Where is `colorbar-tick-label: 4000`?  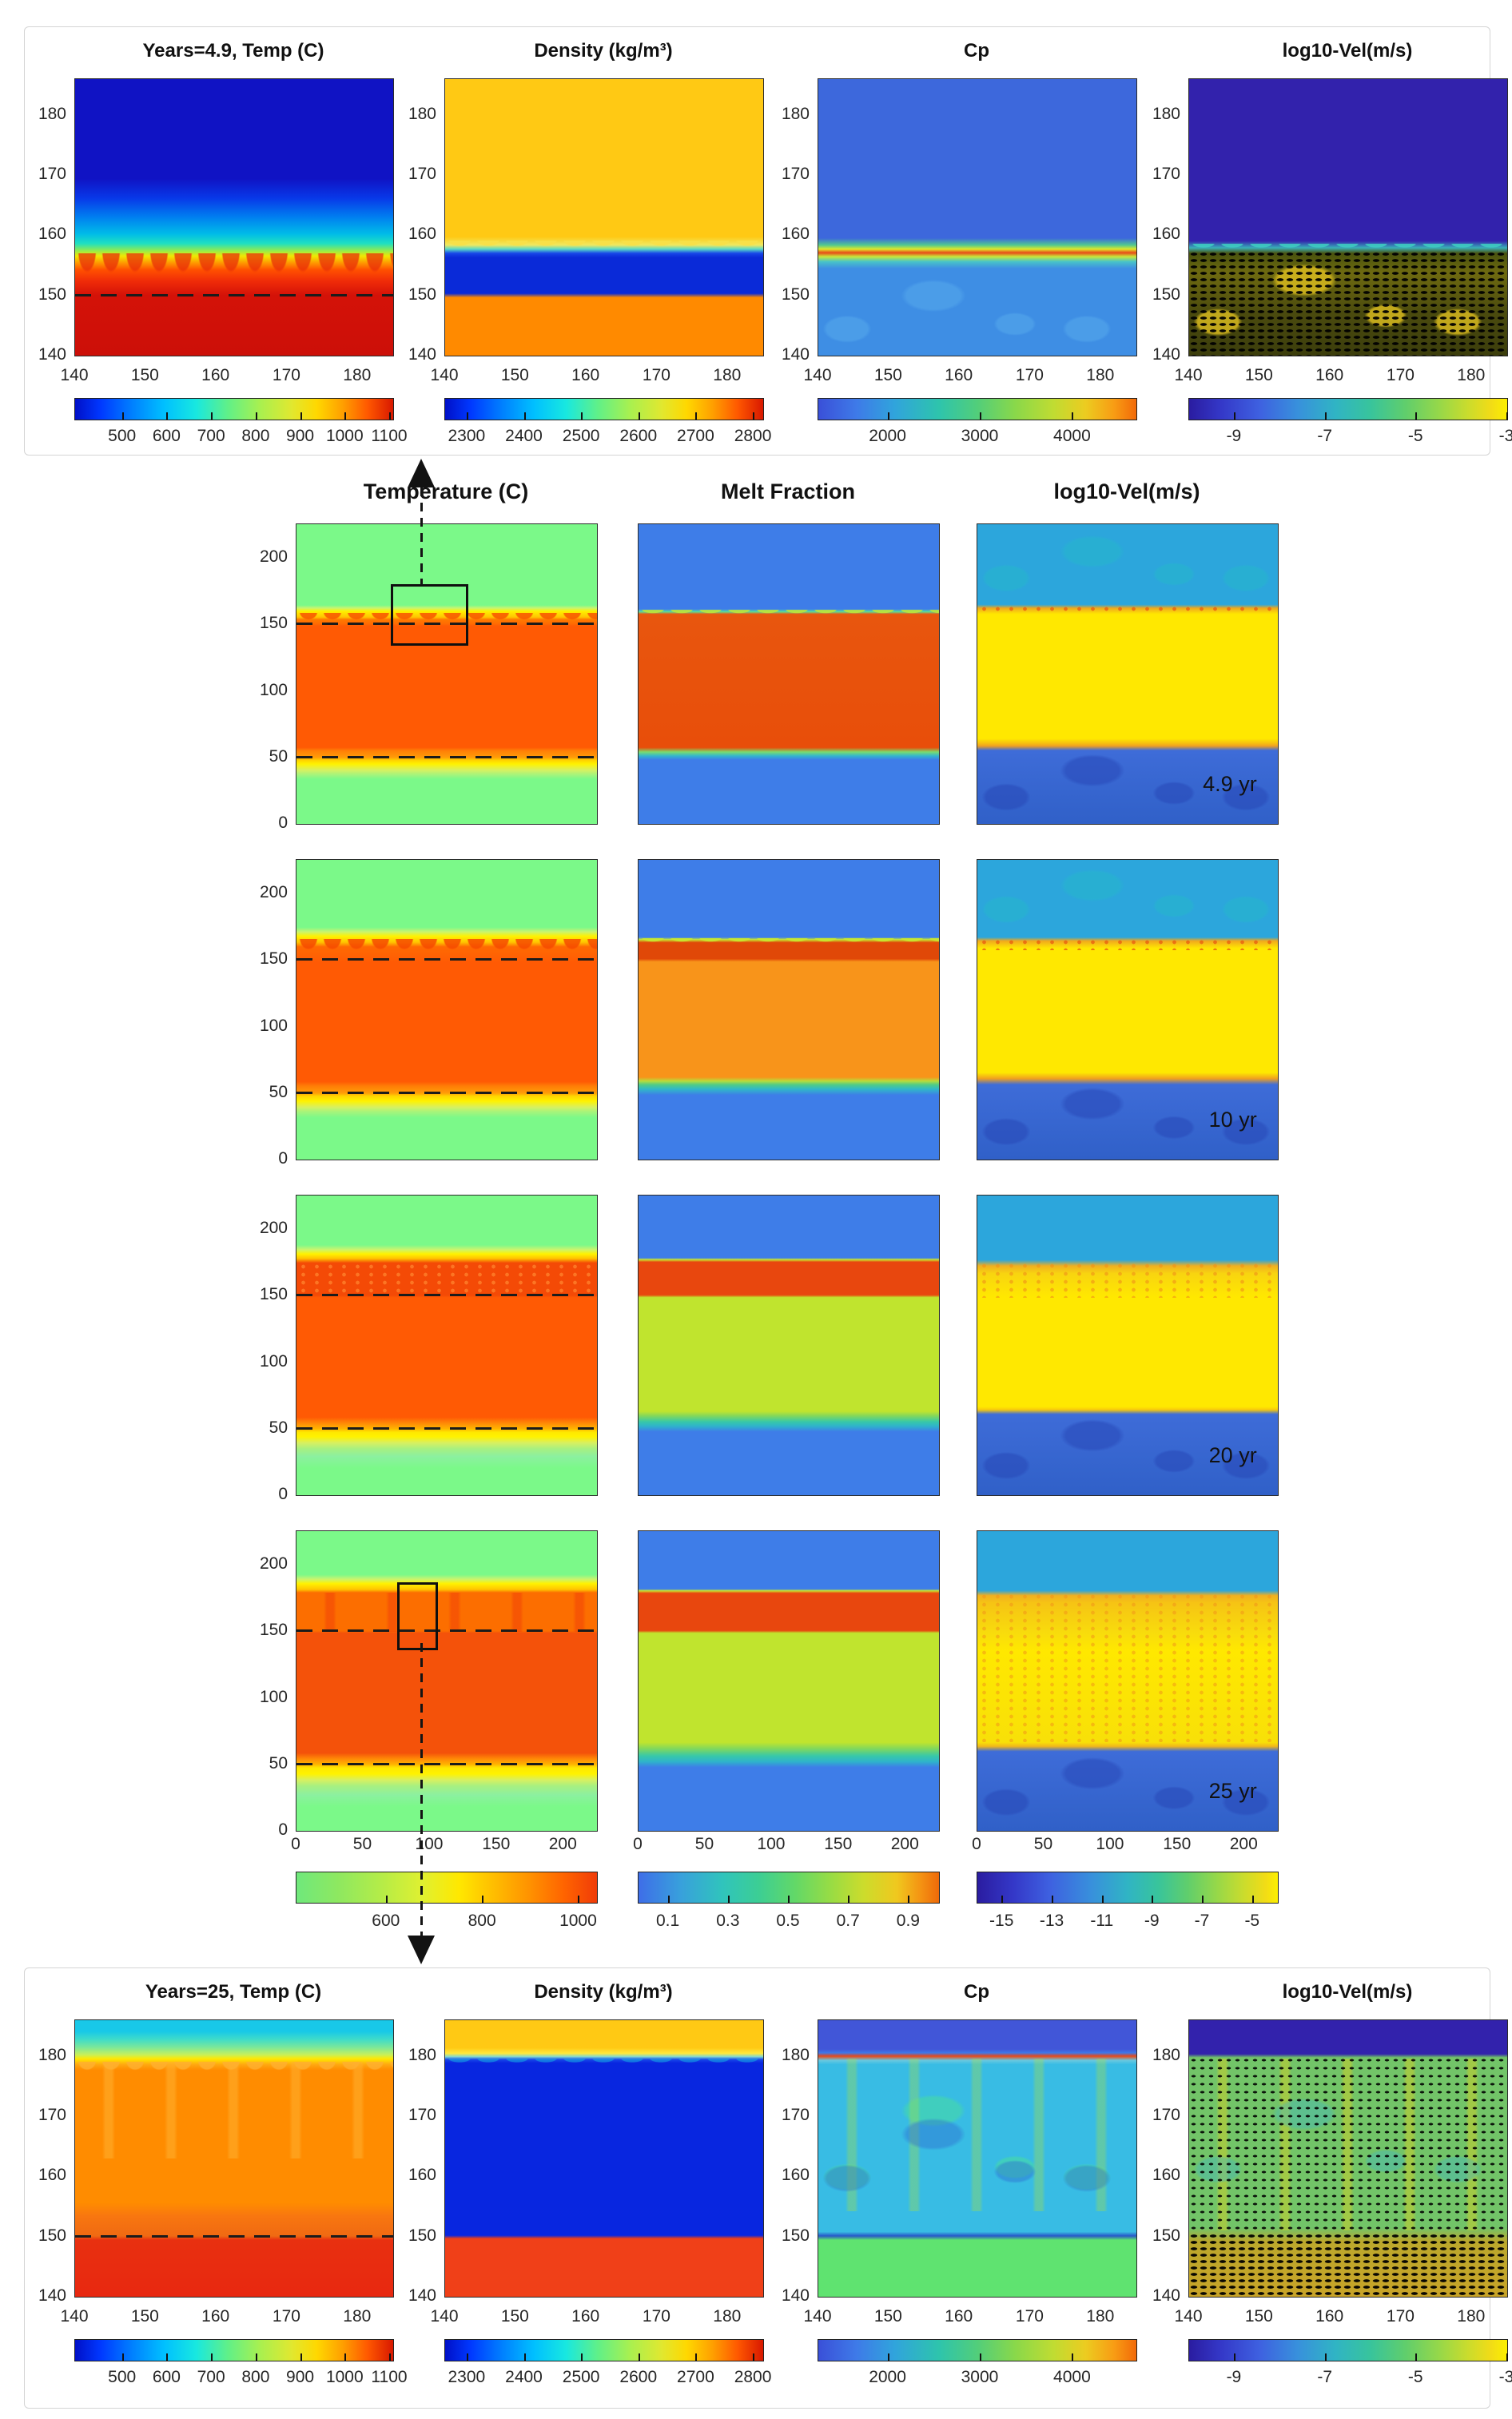
colorbar-tick-label: 4000 is located at coordinates (1072, 2377).